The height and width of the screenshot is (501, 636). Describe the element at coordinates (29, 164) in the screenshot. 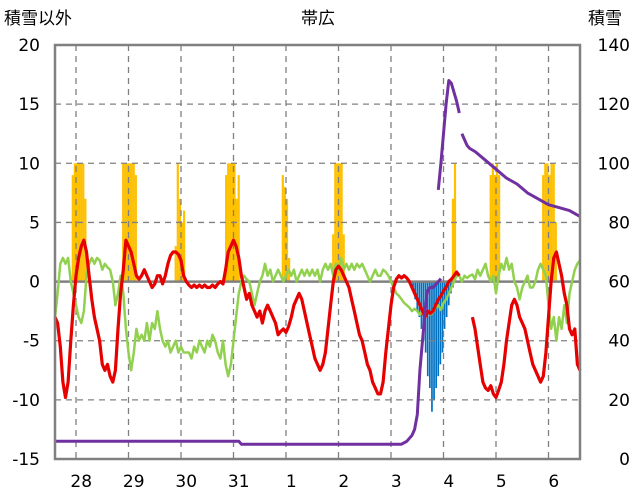

I see `left-tick-label-5: 10` at that location.